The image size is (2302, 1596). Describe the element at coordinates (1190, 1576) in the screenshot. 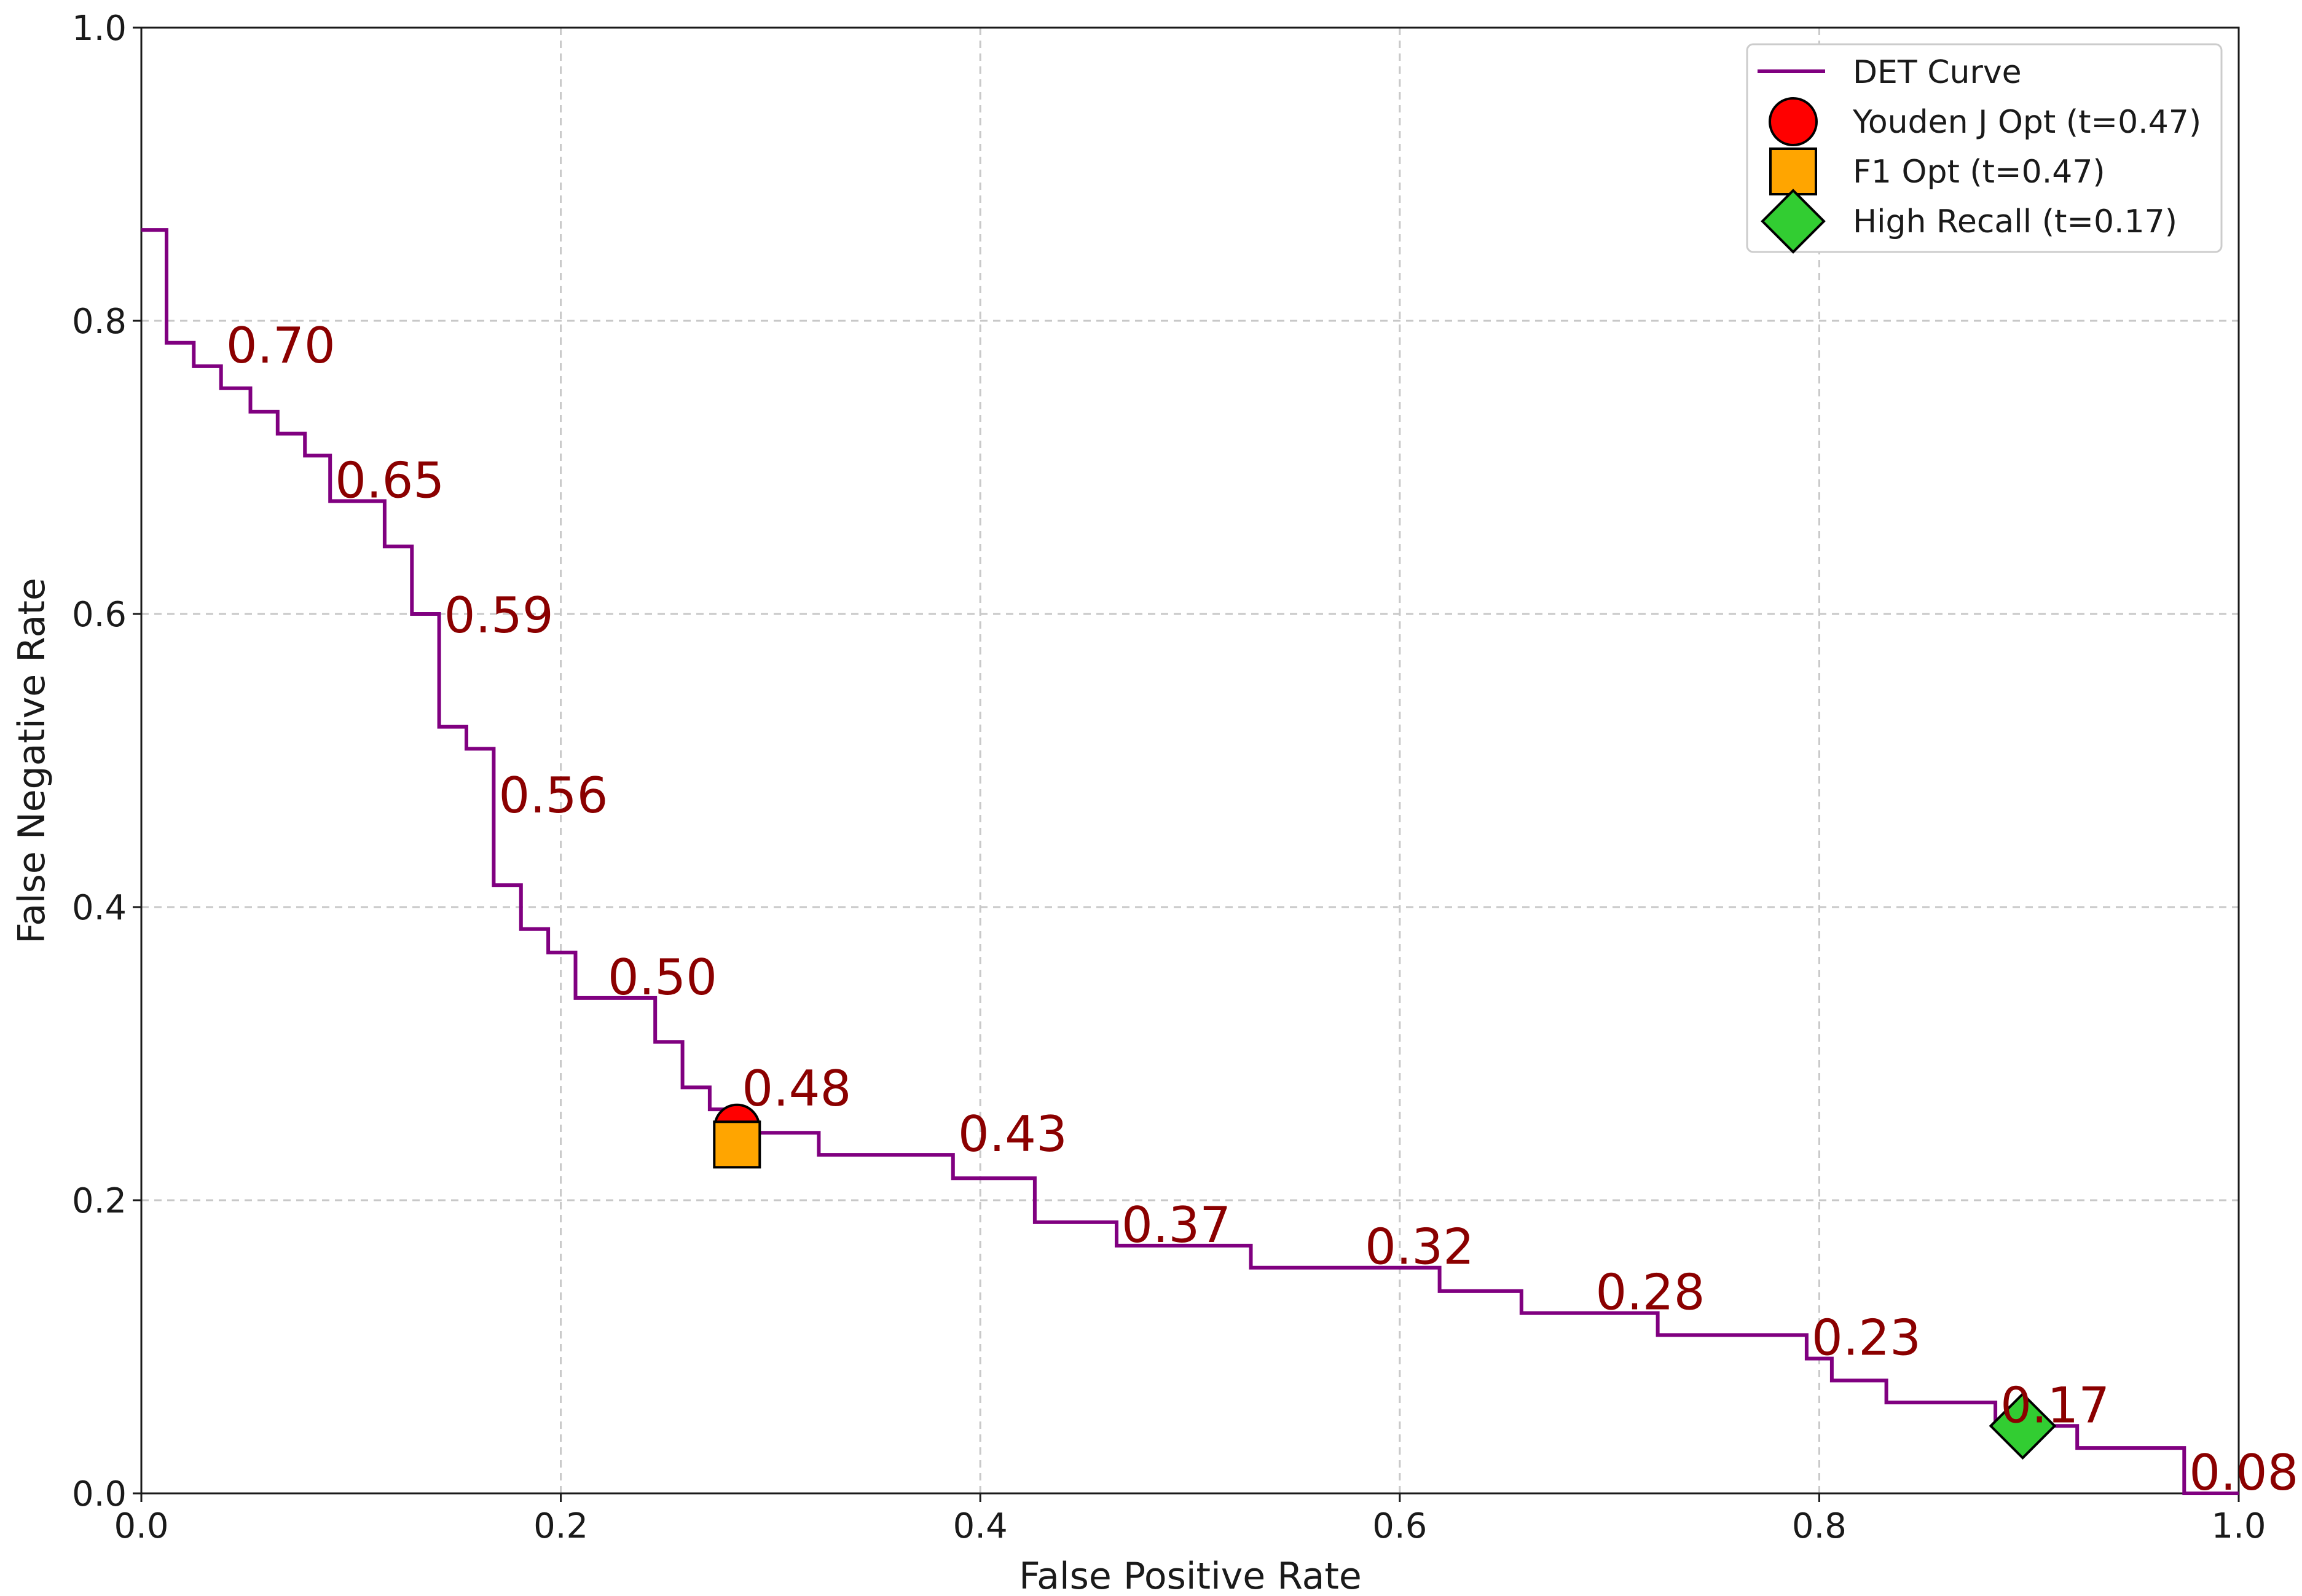

I see `x-axis-label: False Positive Rate` at that location.